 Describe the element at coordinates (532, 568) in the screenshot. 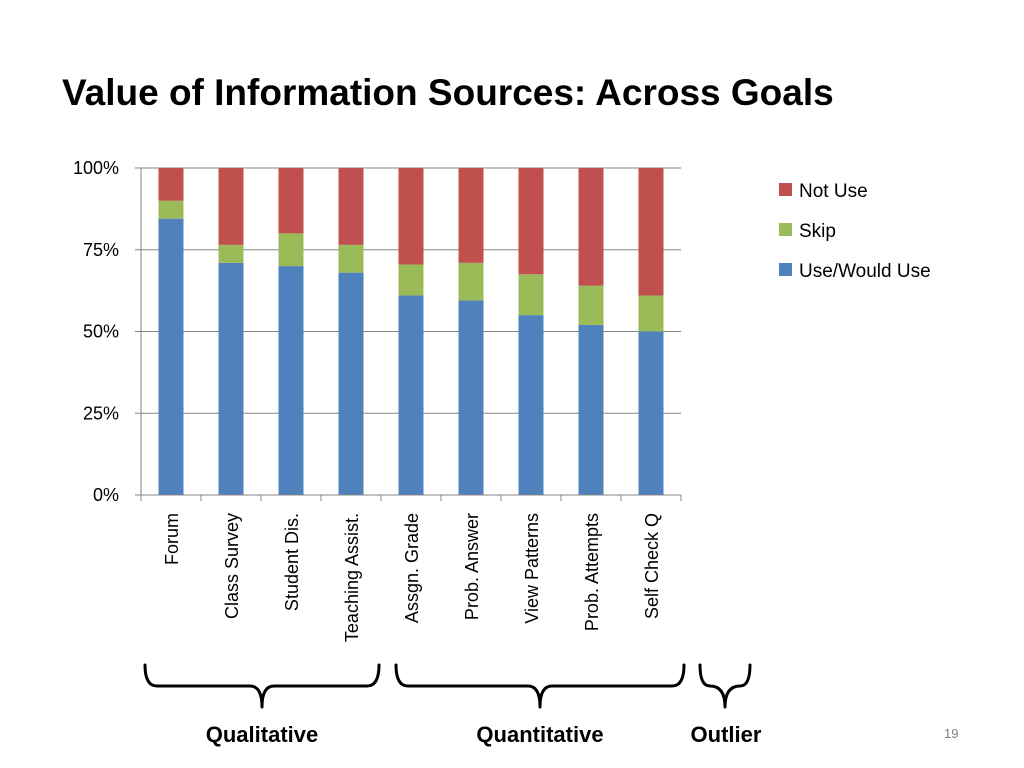

I see `category-label: View Patterns` at that location.